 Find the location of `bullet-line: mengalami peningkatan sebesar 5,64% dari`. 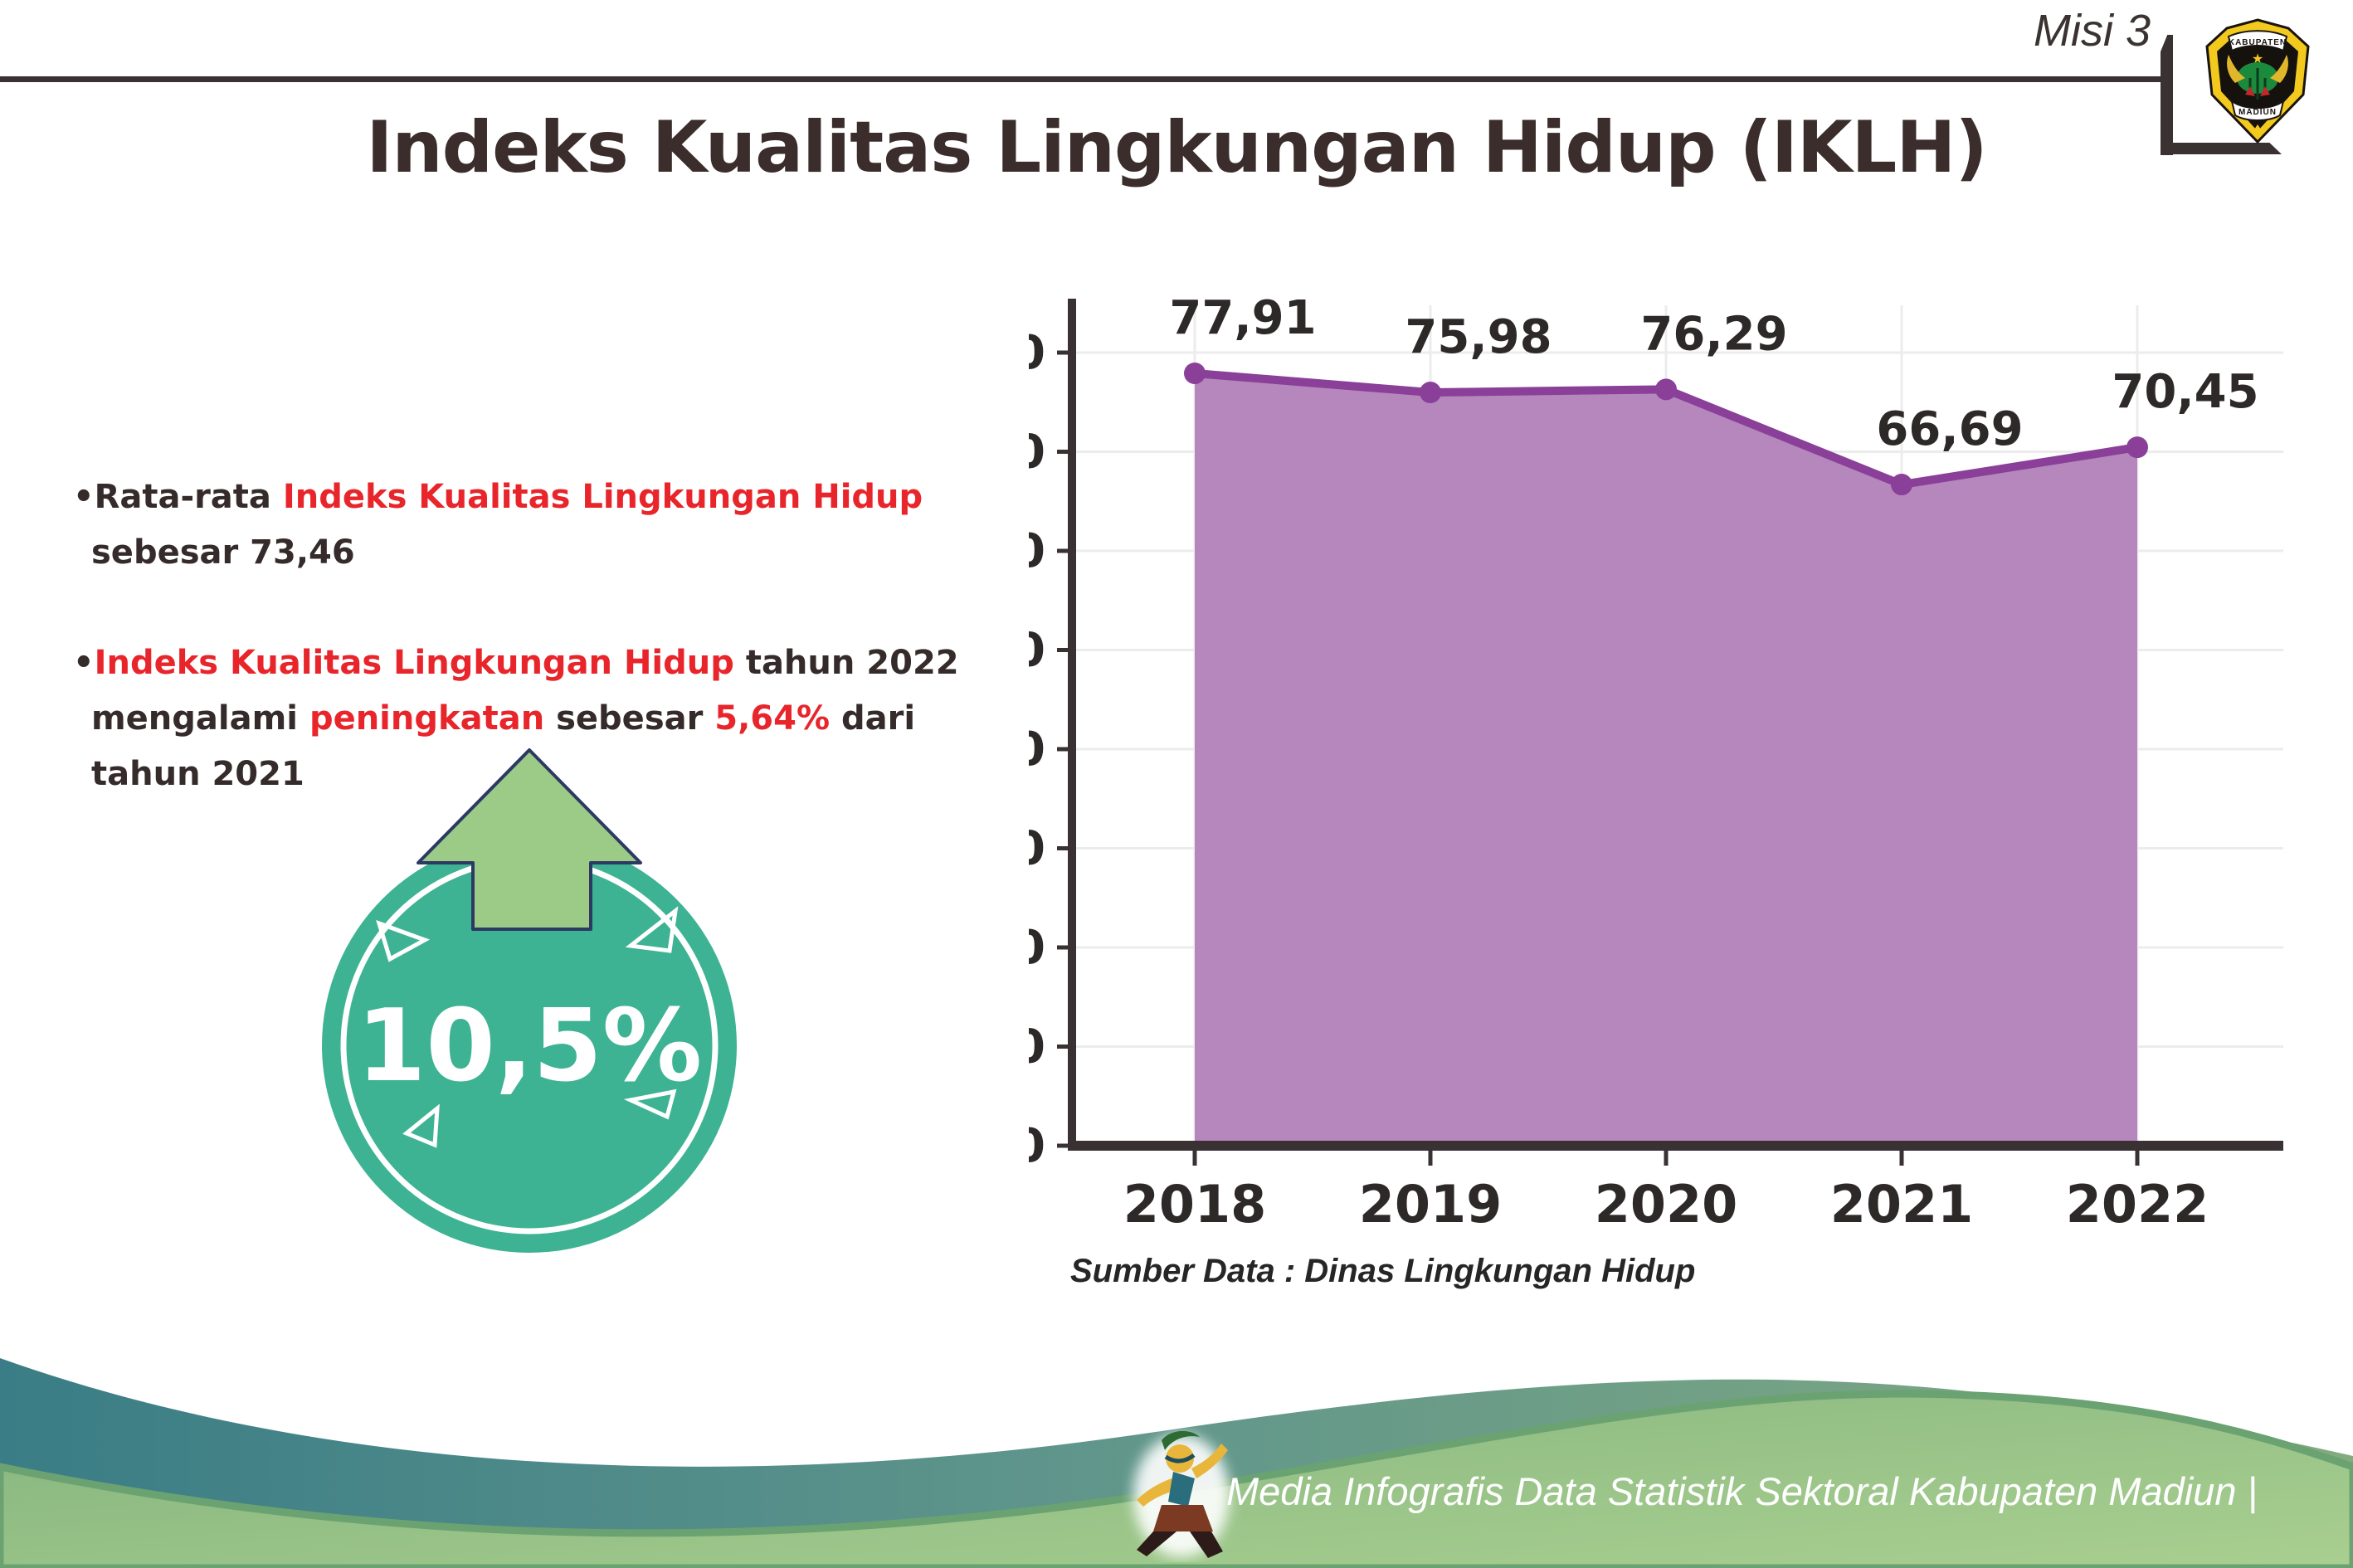

bullet-line: mengalami peningkatan sebesar 5,64% dari is located at coordinates (546, 719).